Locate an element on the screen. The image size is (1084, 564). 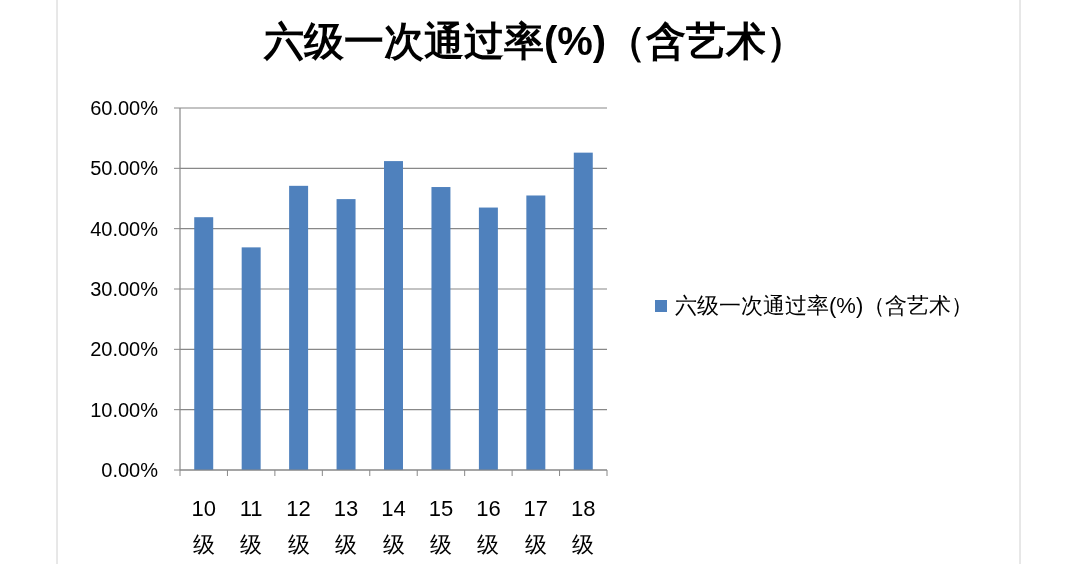
x-tick-label: 17 级 is located at coordinates (536, 526).